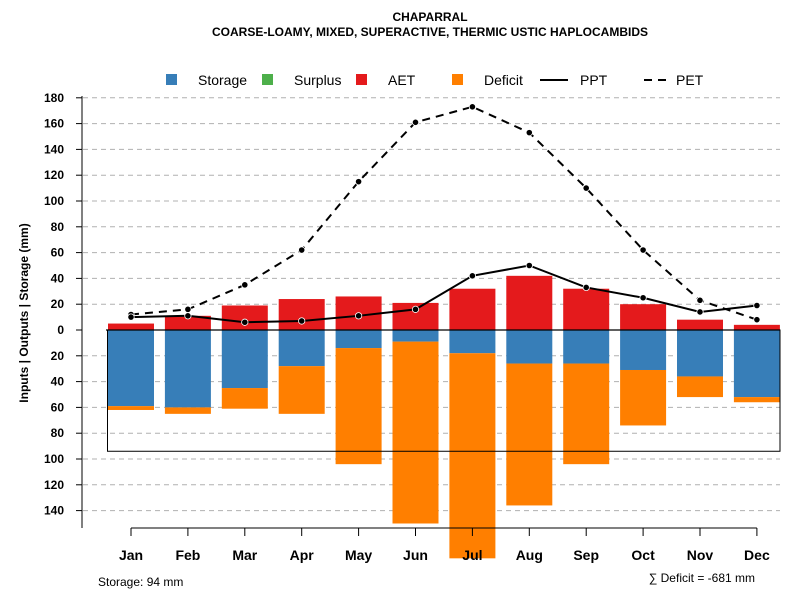  I want to click on legend-label-ppt: PPT, so click(594, 80).